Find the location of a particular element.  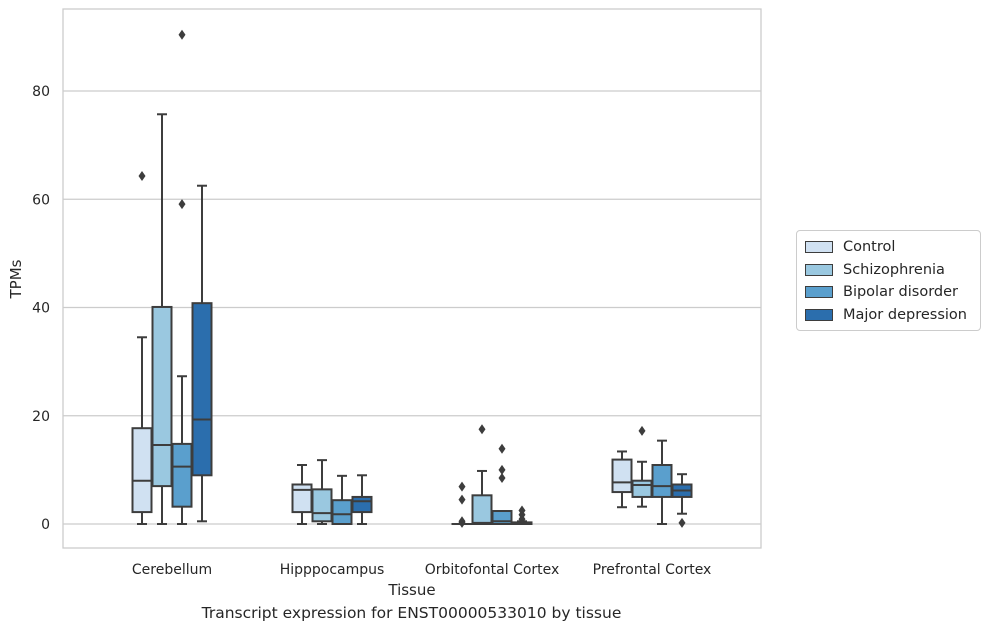

y-tick-label: 20 is located at coordinates (41, 417).